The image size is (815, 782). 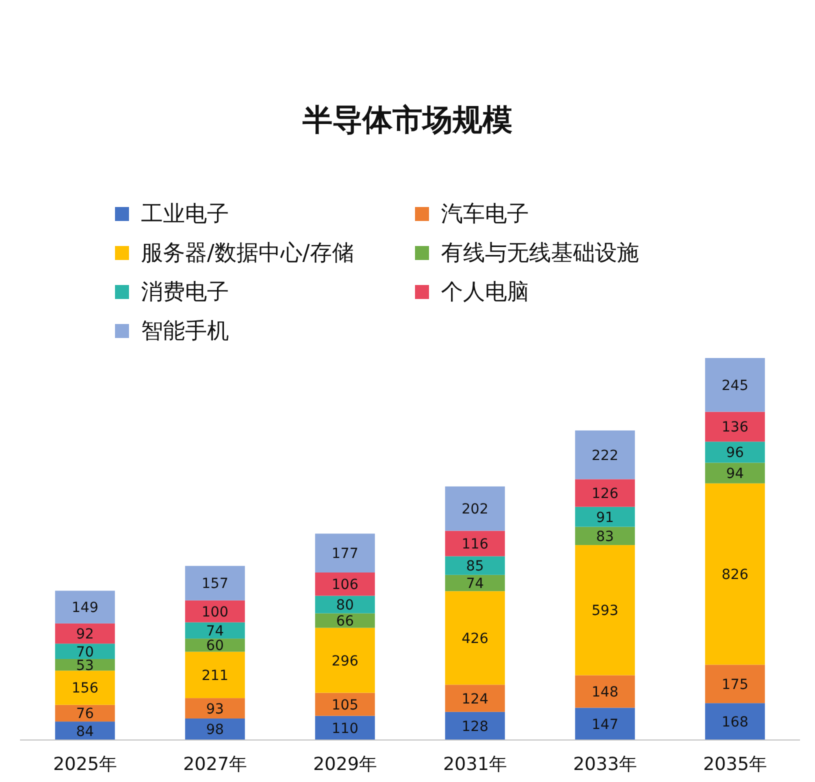 What do you see at coordinates (85, 666) in the screenshot?
I see `data-label: 53` at bounding box center [85, 666].